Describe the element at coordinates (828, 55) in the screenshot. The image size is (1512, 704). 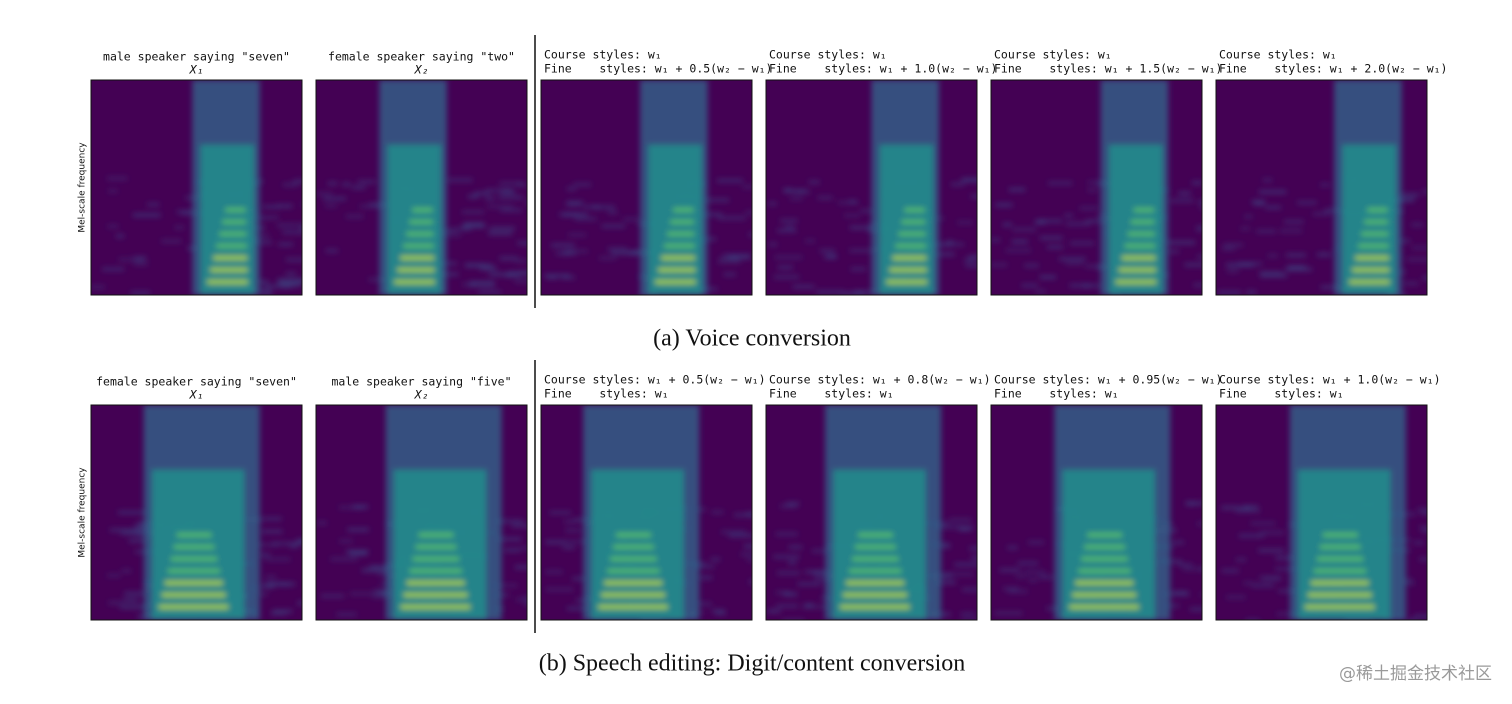
I see `panel-title: Course styles: w₁` at that location.